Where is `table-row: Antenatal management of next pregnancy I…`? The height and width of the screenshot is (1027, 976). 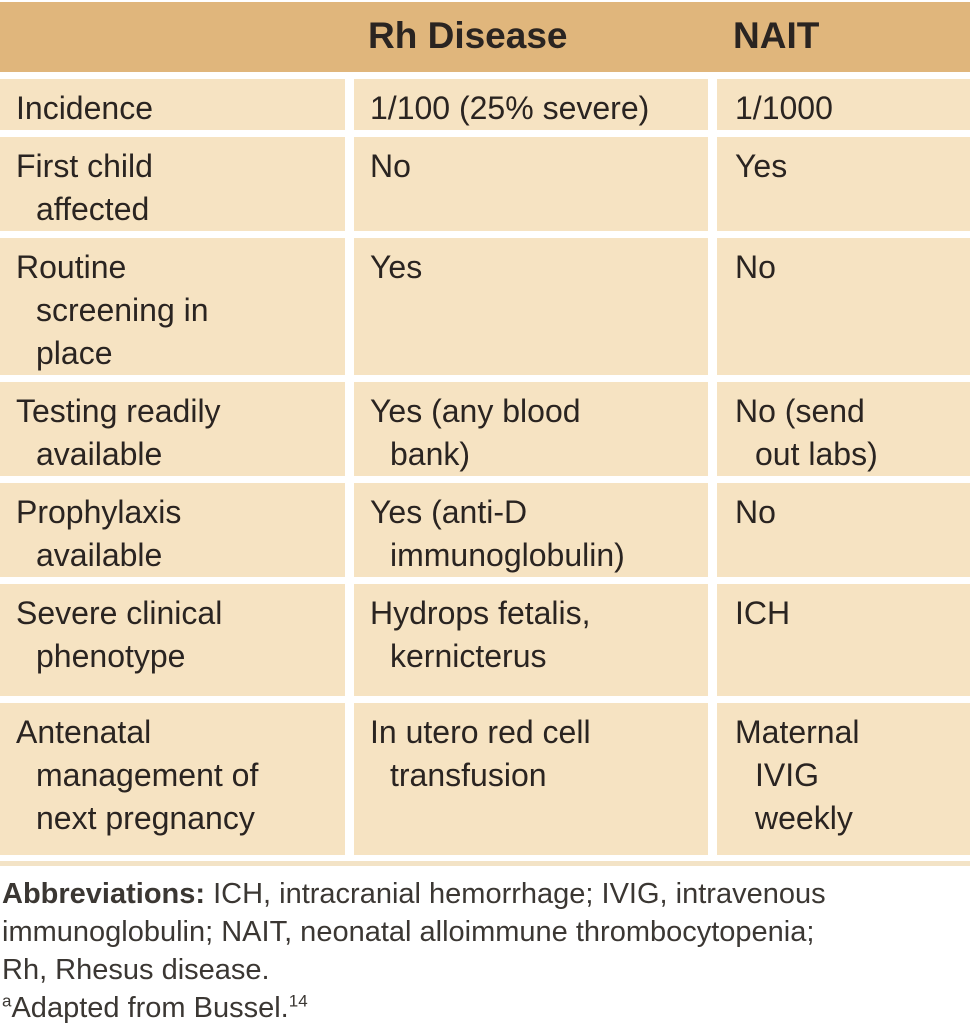
table-row: Antenatal management of next pregnancy I… is located at coordinates (485, 779).